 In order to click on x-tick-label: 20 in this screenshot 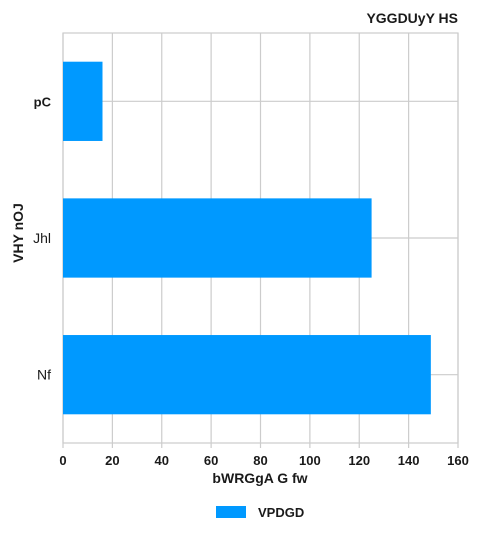, I will do `click(112, 460)`.